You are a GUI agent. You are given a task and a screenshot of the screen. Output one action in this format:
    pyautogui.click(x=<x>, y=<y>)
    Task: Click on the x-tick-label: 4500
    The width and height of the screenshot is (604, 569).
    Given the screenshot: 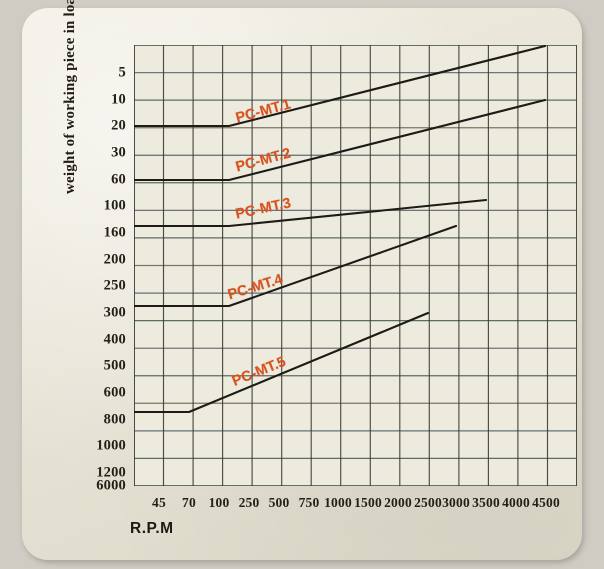 What is the action you would take?
    pyautogui.click(x=546, y=502)
    